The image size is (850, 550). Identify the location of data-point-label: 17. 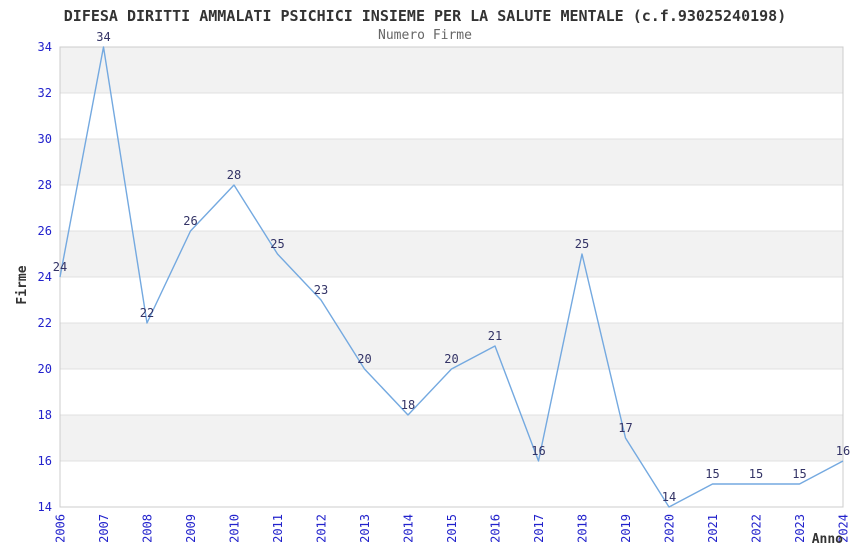
(625, 428).